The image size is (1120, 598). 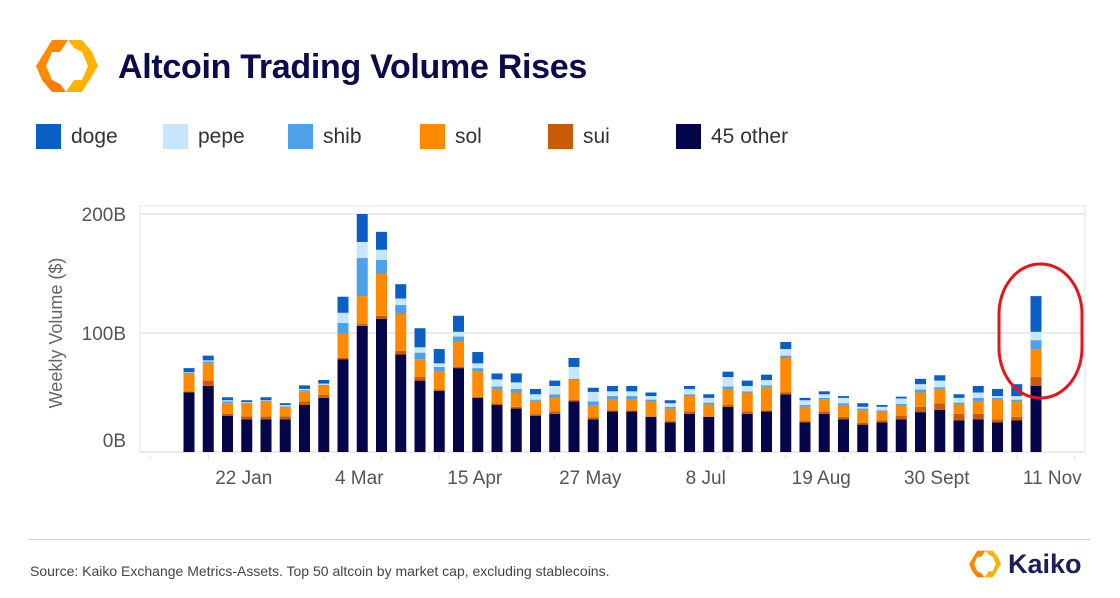 I want to click on x-tick-label: 4 Mar, so click(x=359, y=478).